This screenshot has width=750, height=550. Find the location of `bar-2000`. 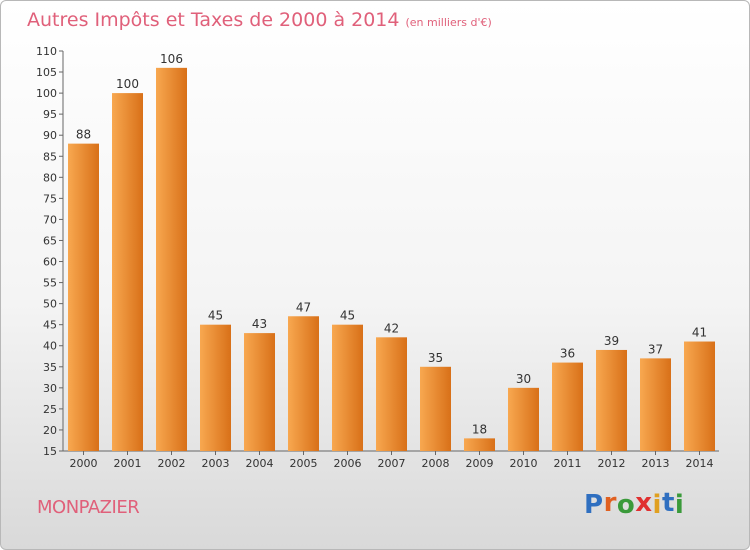

bar-2000 is located at coordinates (83, 297).